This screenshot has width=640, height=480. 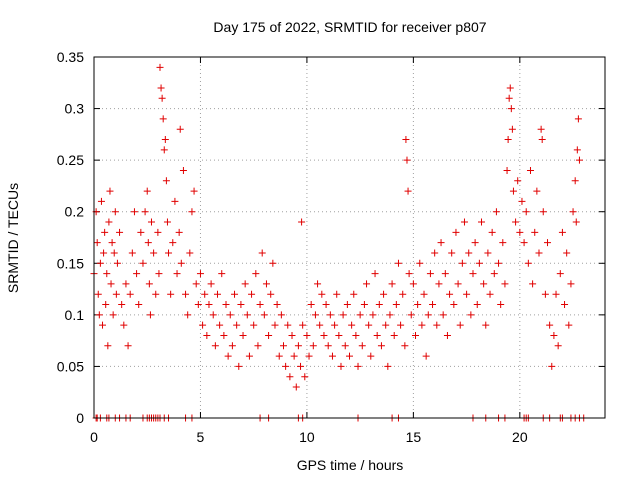 I want to click on y-tick-label: 0.1, so click(x=75, y=315).